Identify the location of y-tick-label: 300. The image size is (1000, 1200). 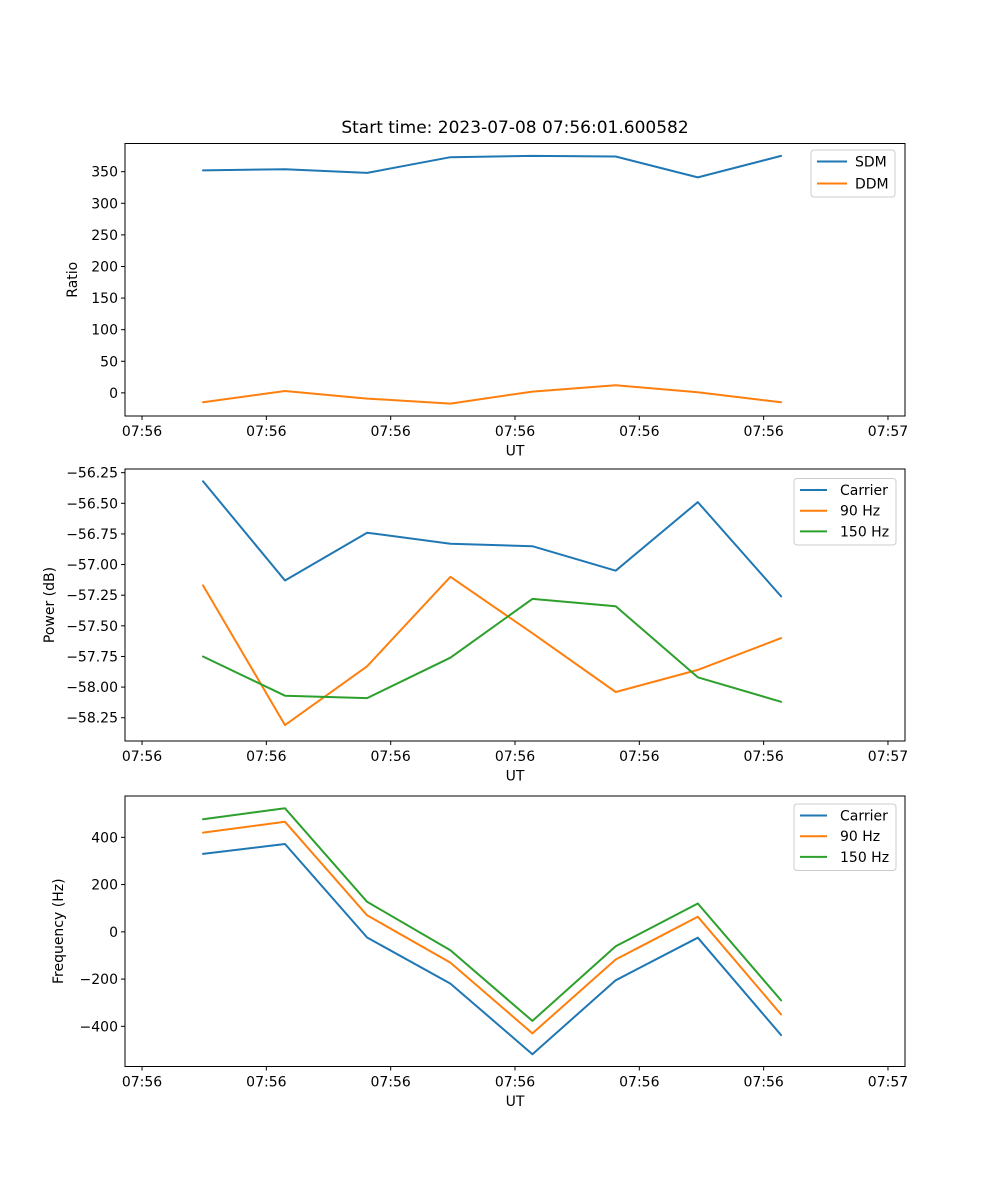
(104, 204).